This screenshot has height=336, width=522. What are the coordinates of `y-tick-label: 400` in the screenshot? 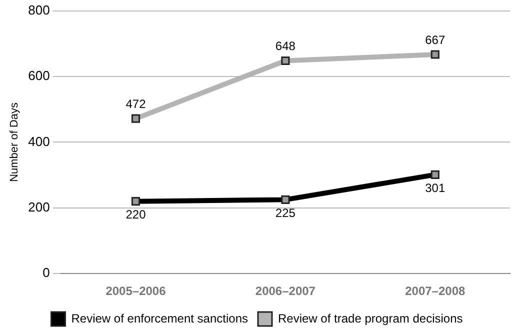 It's located at (39, 141).